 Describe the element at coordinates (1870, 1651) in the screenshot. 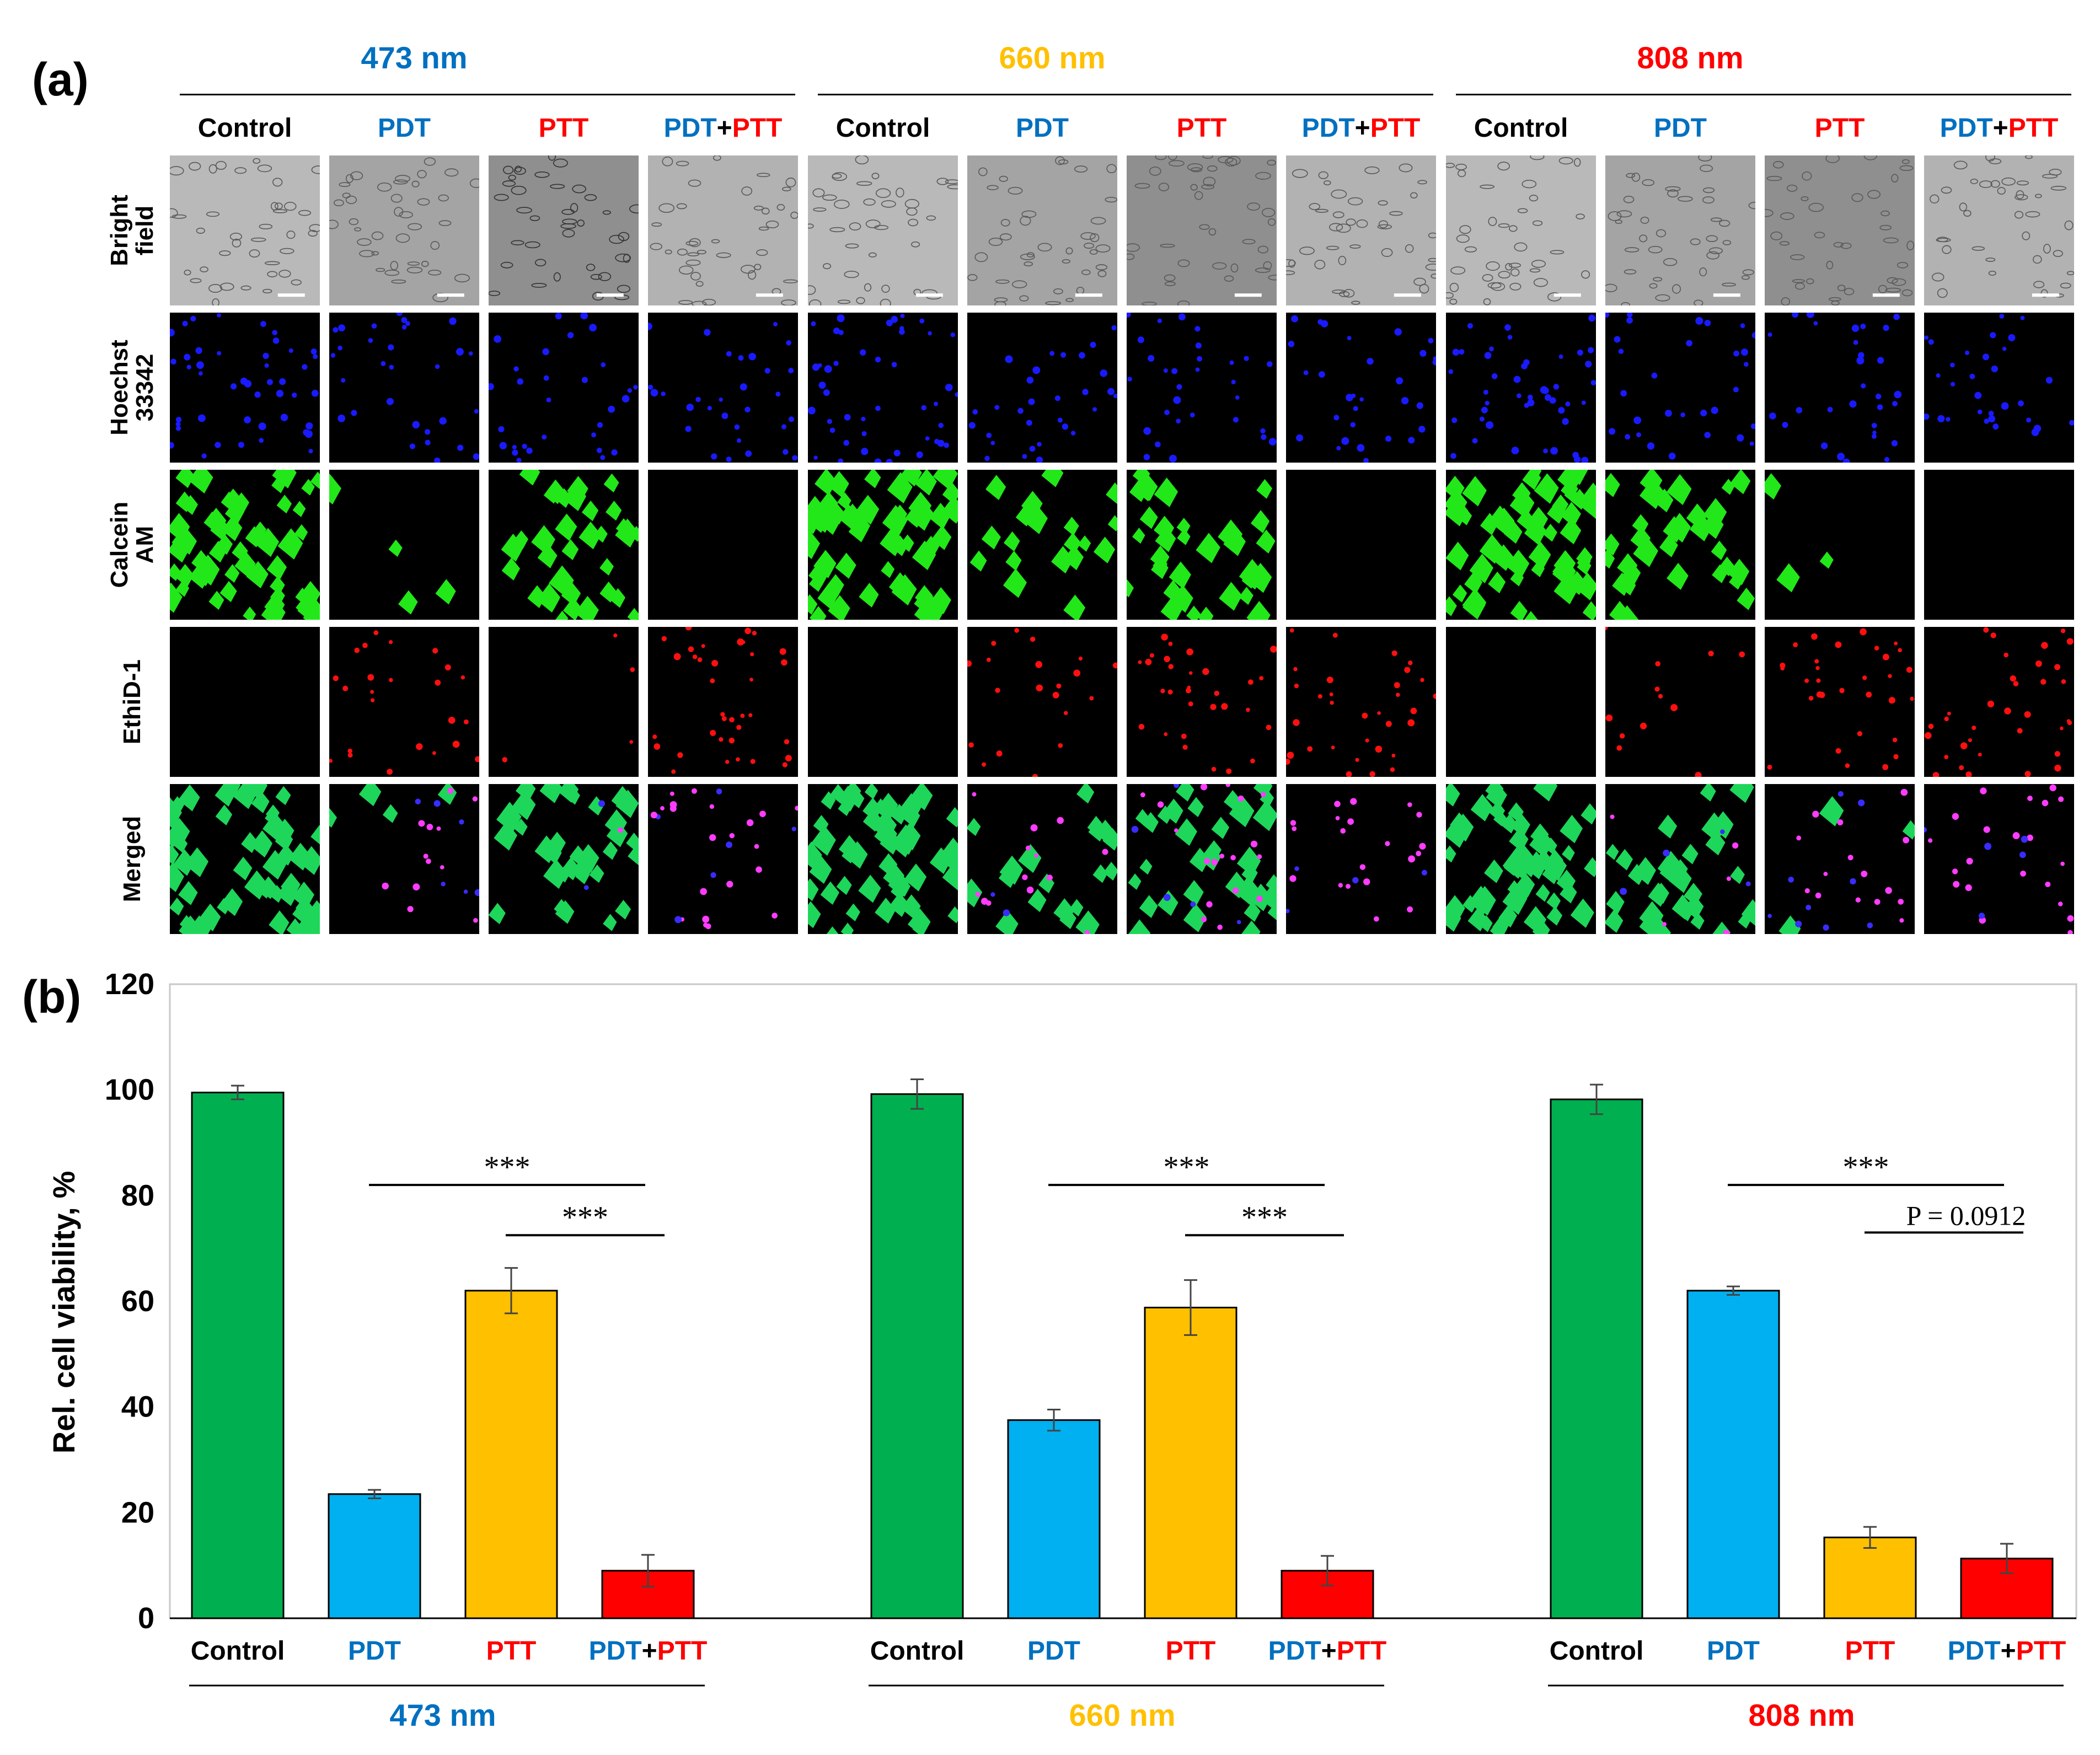

I see `x-tick-label: PTT` at that location.